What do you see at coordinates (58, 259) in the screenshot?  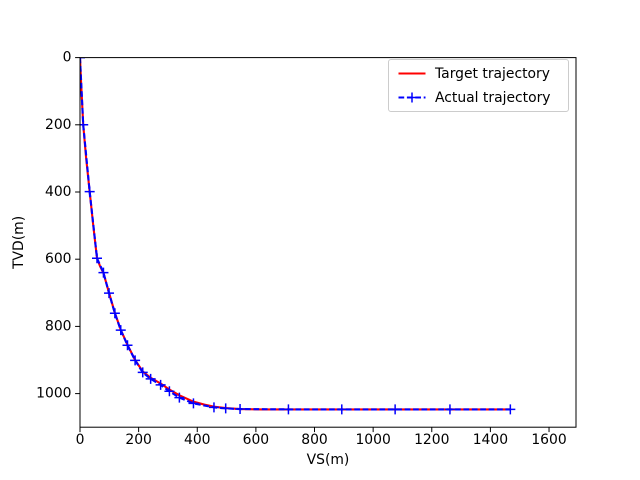 I see `y-tick-label: 600` at bounding box center [58, 259].